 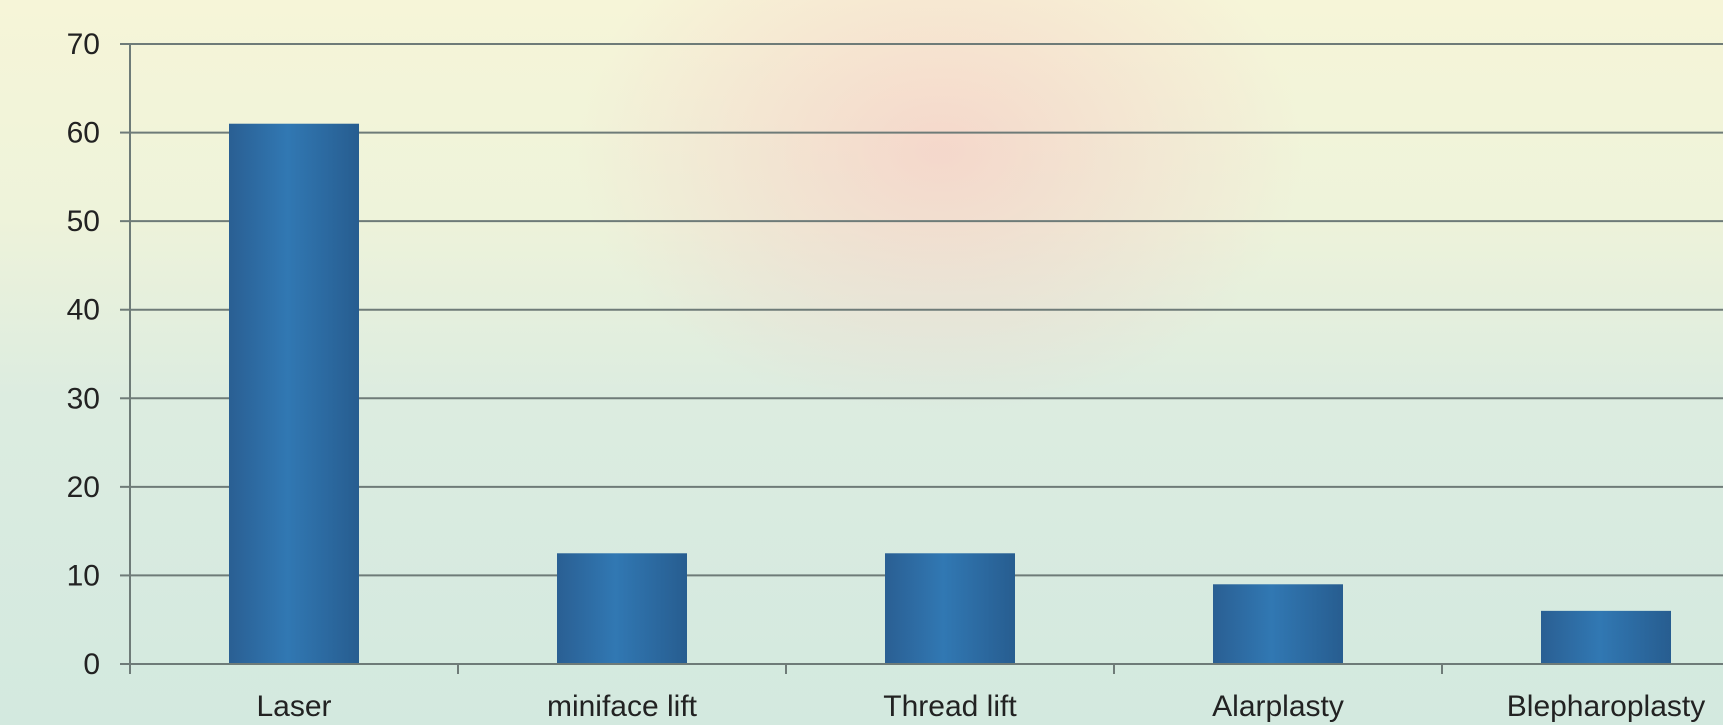 What do you see at coordinates (294, 393) in the screenshot?
I see `bar-laser` at bounding box center [294, 393].